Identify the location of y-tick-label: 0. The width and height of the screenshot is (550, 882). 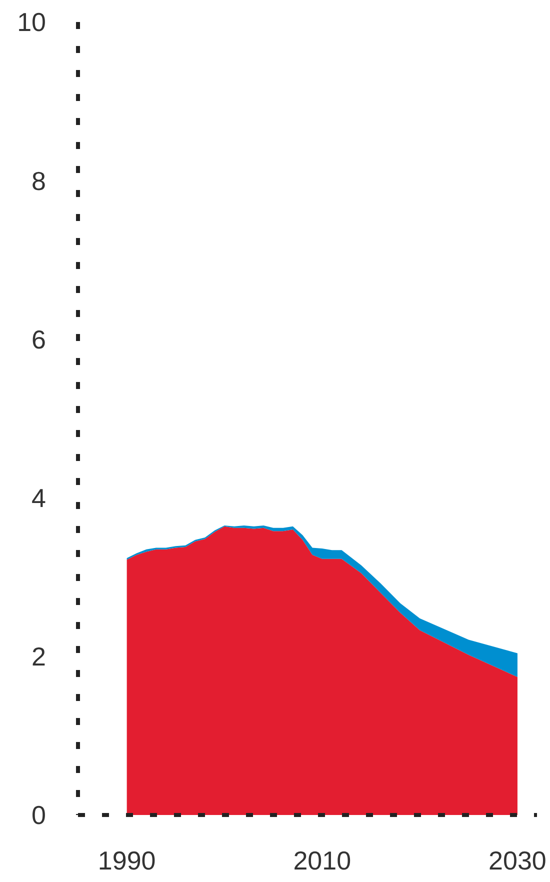
(39, 815).